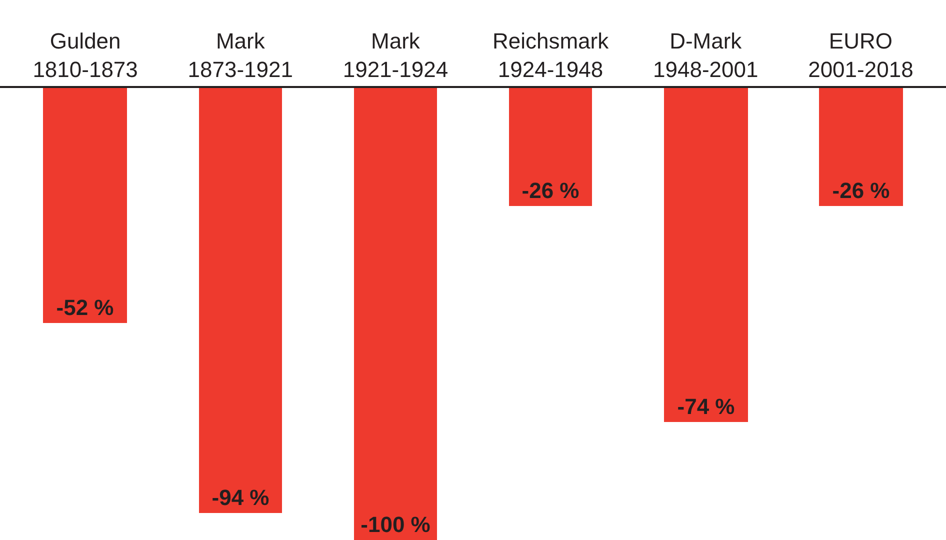  What do you see at coordinates (706, 406) in the screenshot?
I see `data-label: -74 %` at bounding box center [706, 406].